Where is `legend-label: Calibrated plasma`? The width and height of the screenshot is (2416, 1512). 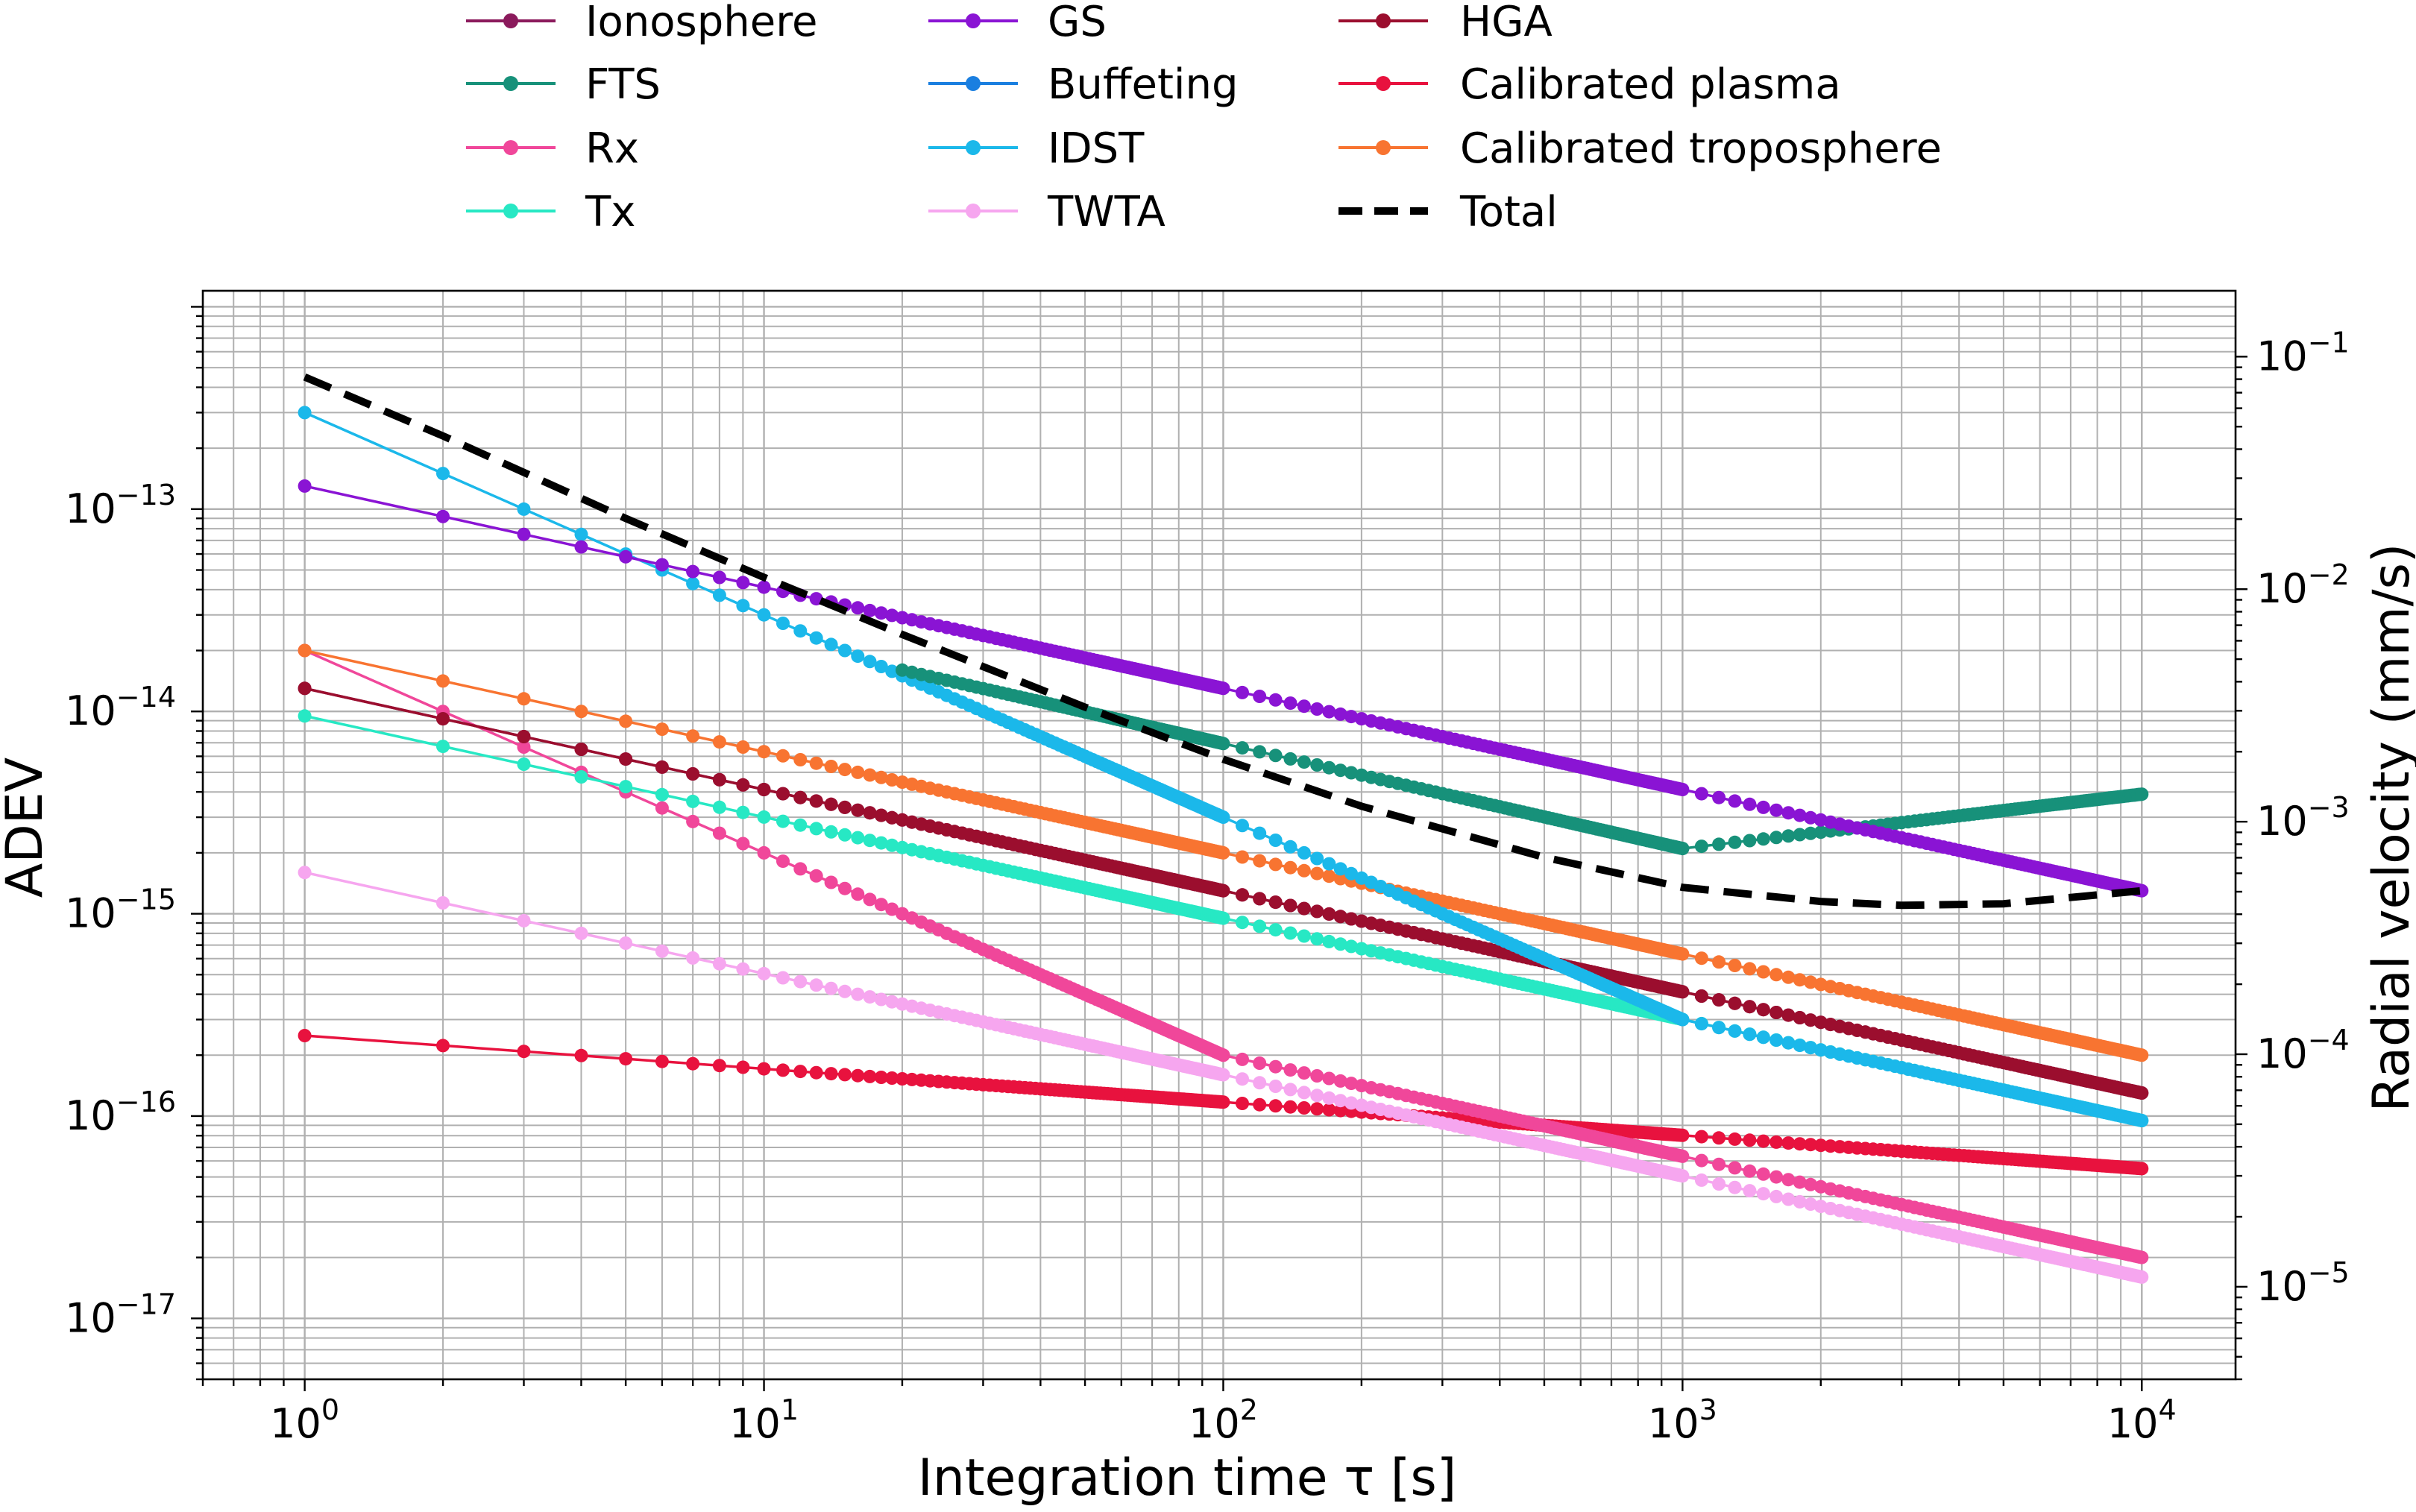
legend-label: Calibrated plasma is located at coordinates (1650, 84).